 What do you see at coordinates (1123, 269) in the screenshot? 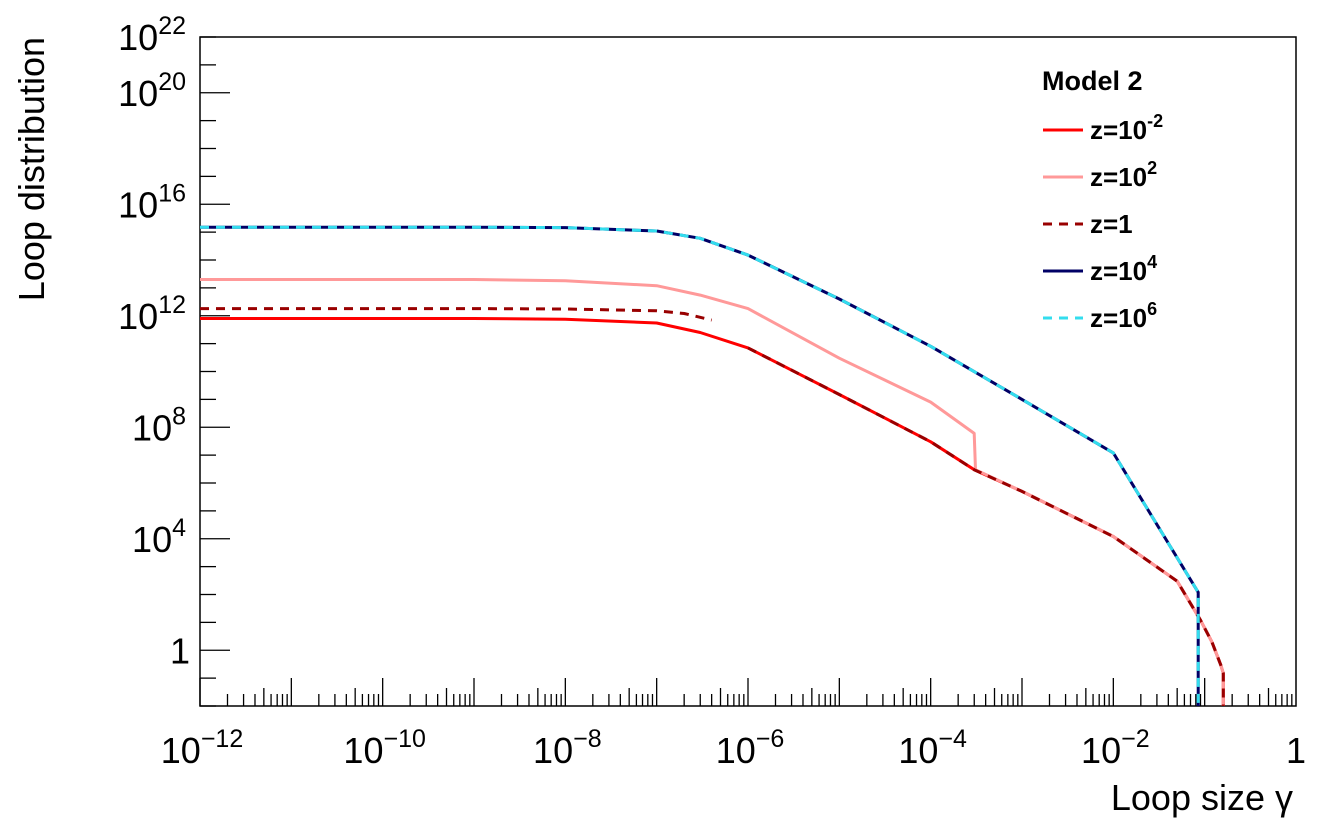
I see `legend-entry: z=104` at bounding box center [1123, 269].